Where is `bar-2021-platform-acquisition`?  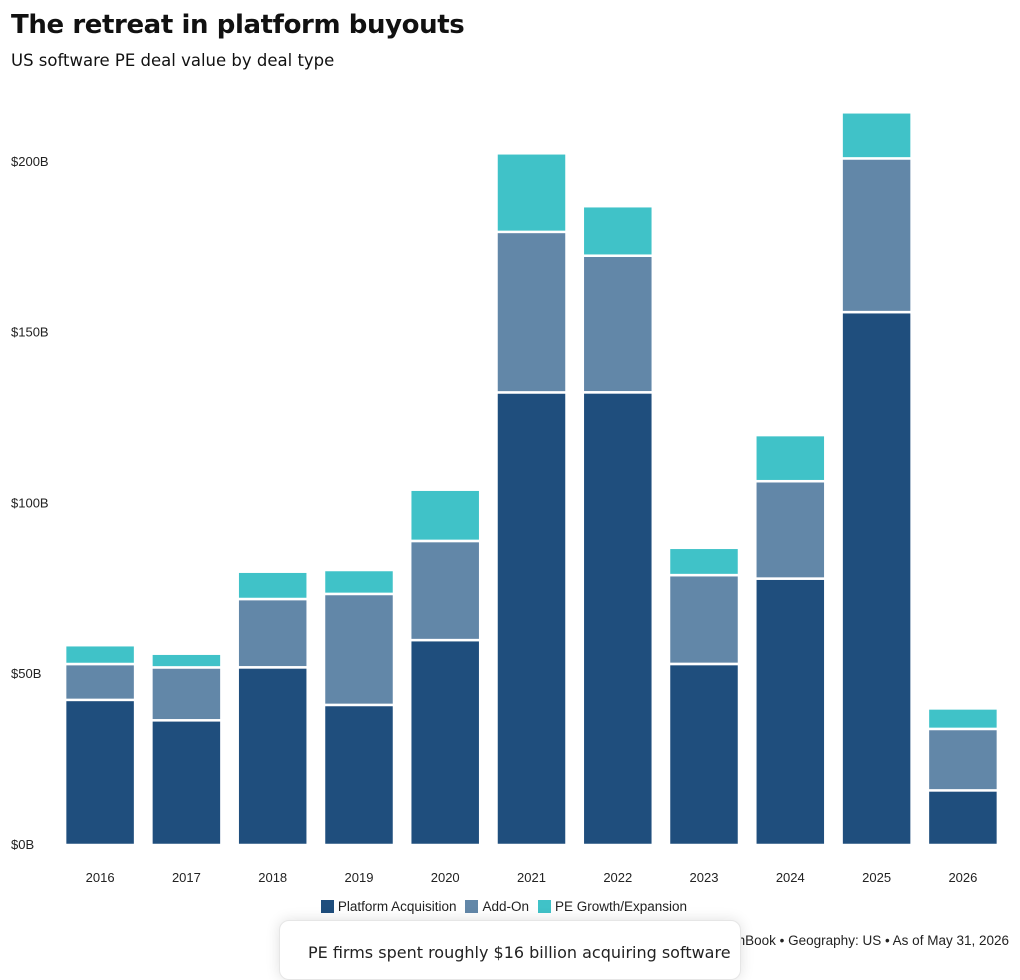 bar-2021-platform-acquisition is located at coordinates (531, 619).